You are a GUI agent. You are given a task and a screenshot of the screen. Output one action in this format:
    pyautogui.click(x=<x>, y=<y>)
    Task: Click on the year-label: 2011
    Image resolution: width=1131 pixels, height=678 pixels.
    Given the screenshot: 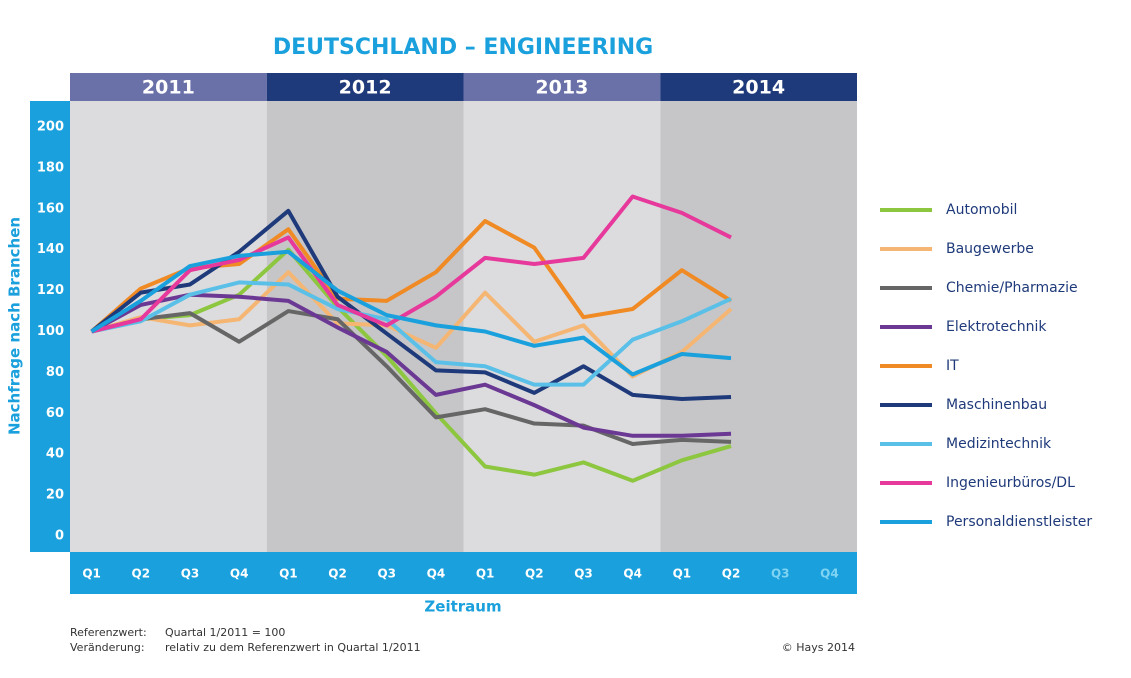 What is the action you would take?
    pyautogui.click(x=168, y=88)
    